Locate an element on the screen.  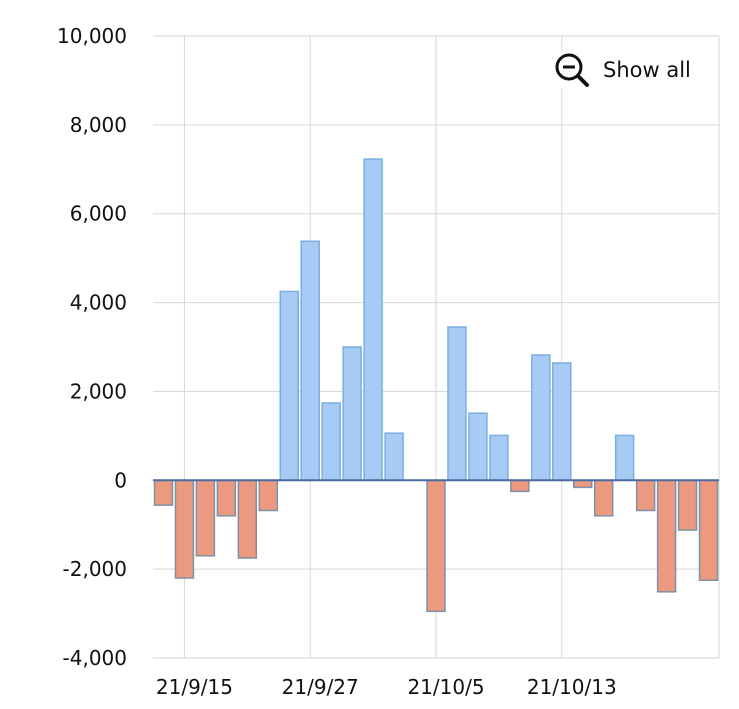
y-tick-label: 0 is located at coordinates (120, 480).